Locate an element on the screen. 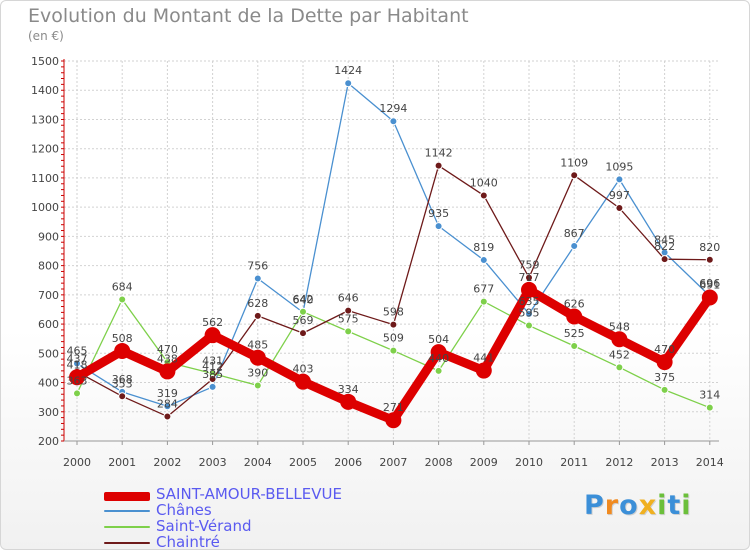  data-label: 569 is located at coordinates (303, 320).